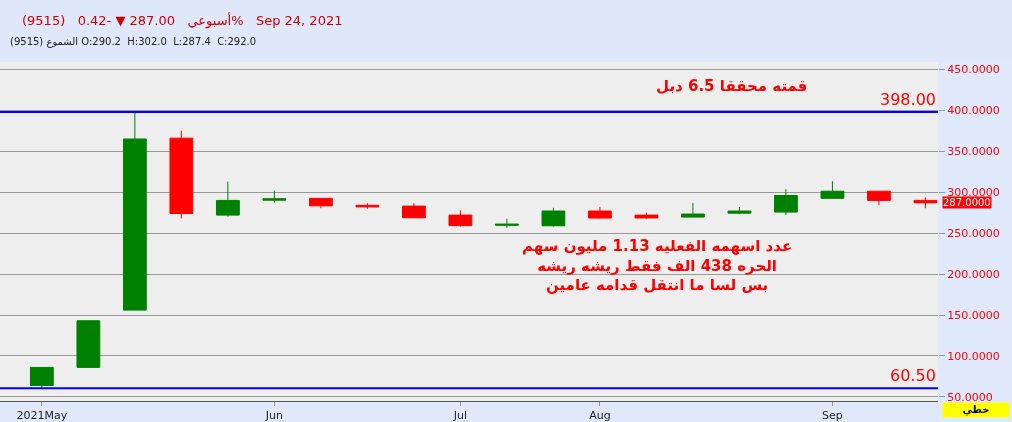 This screenshot has height=422, width=1012. I want to click on chart-subtitle: الشموع (9515) O:290.2 H:302.0 L:287.4 C:292.0, so click(133, 42).